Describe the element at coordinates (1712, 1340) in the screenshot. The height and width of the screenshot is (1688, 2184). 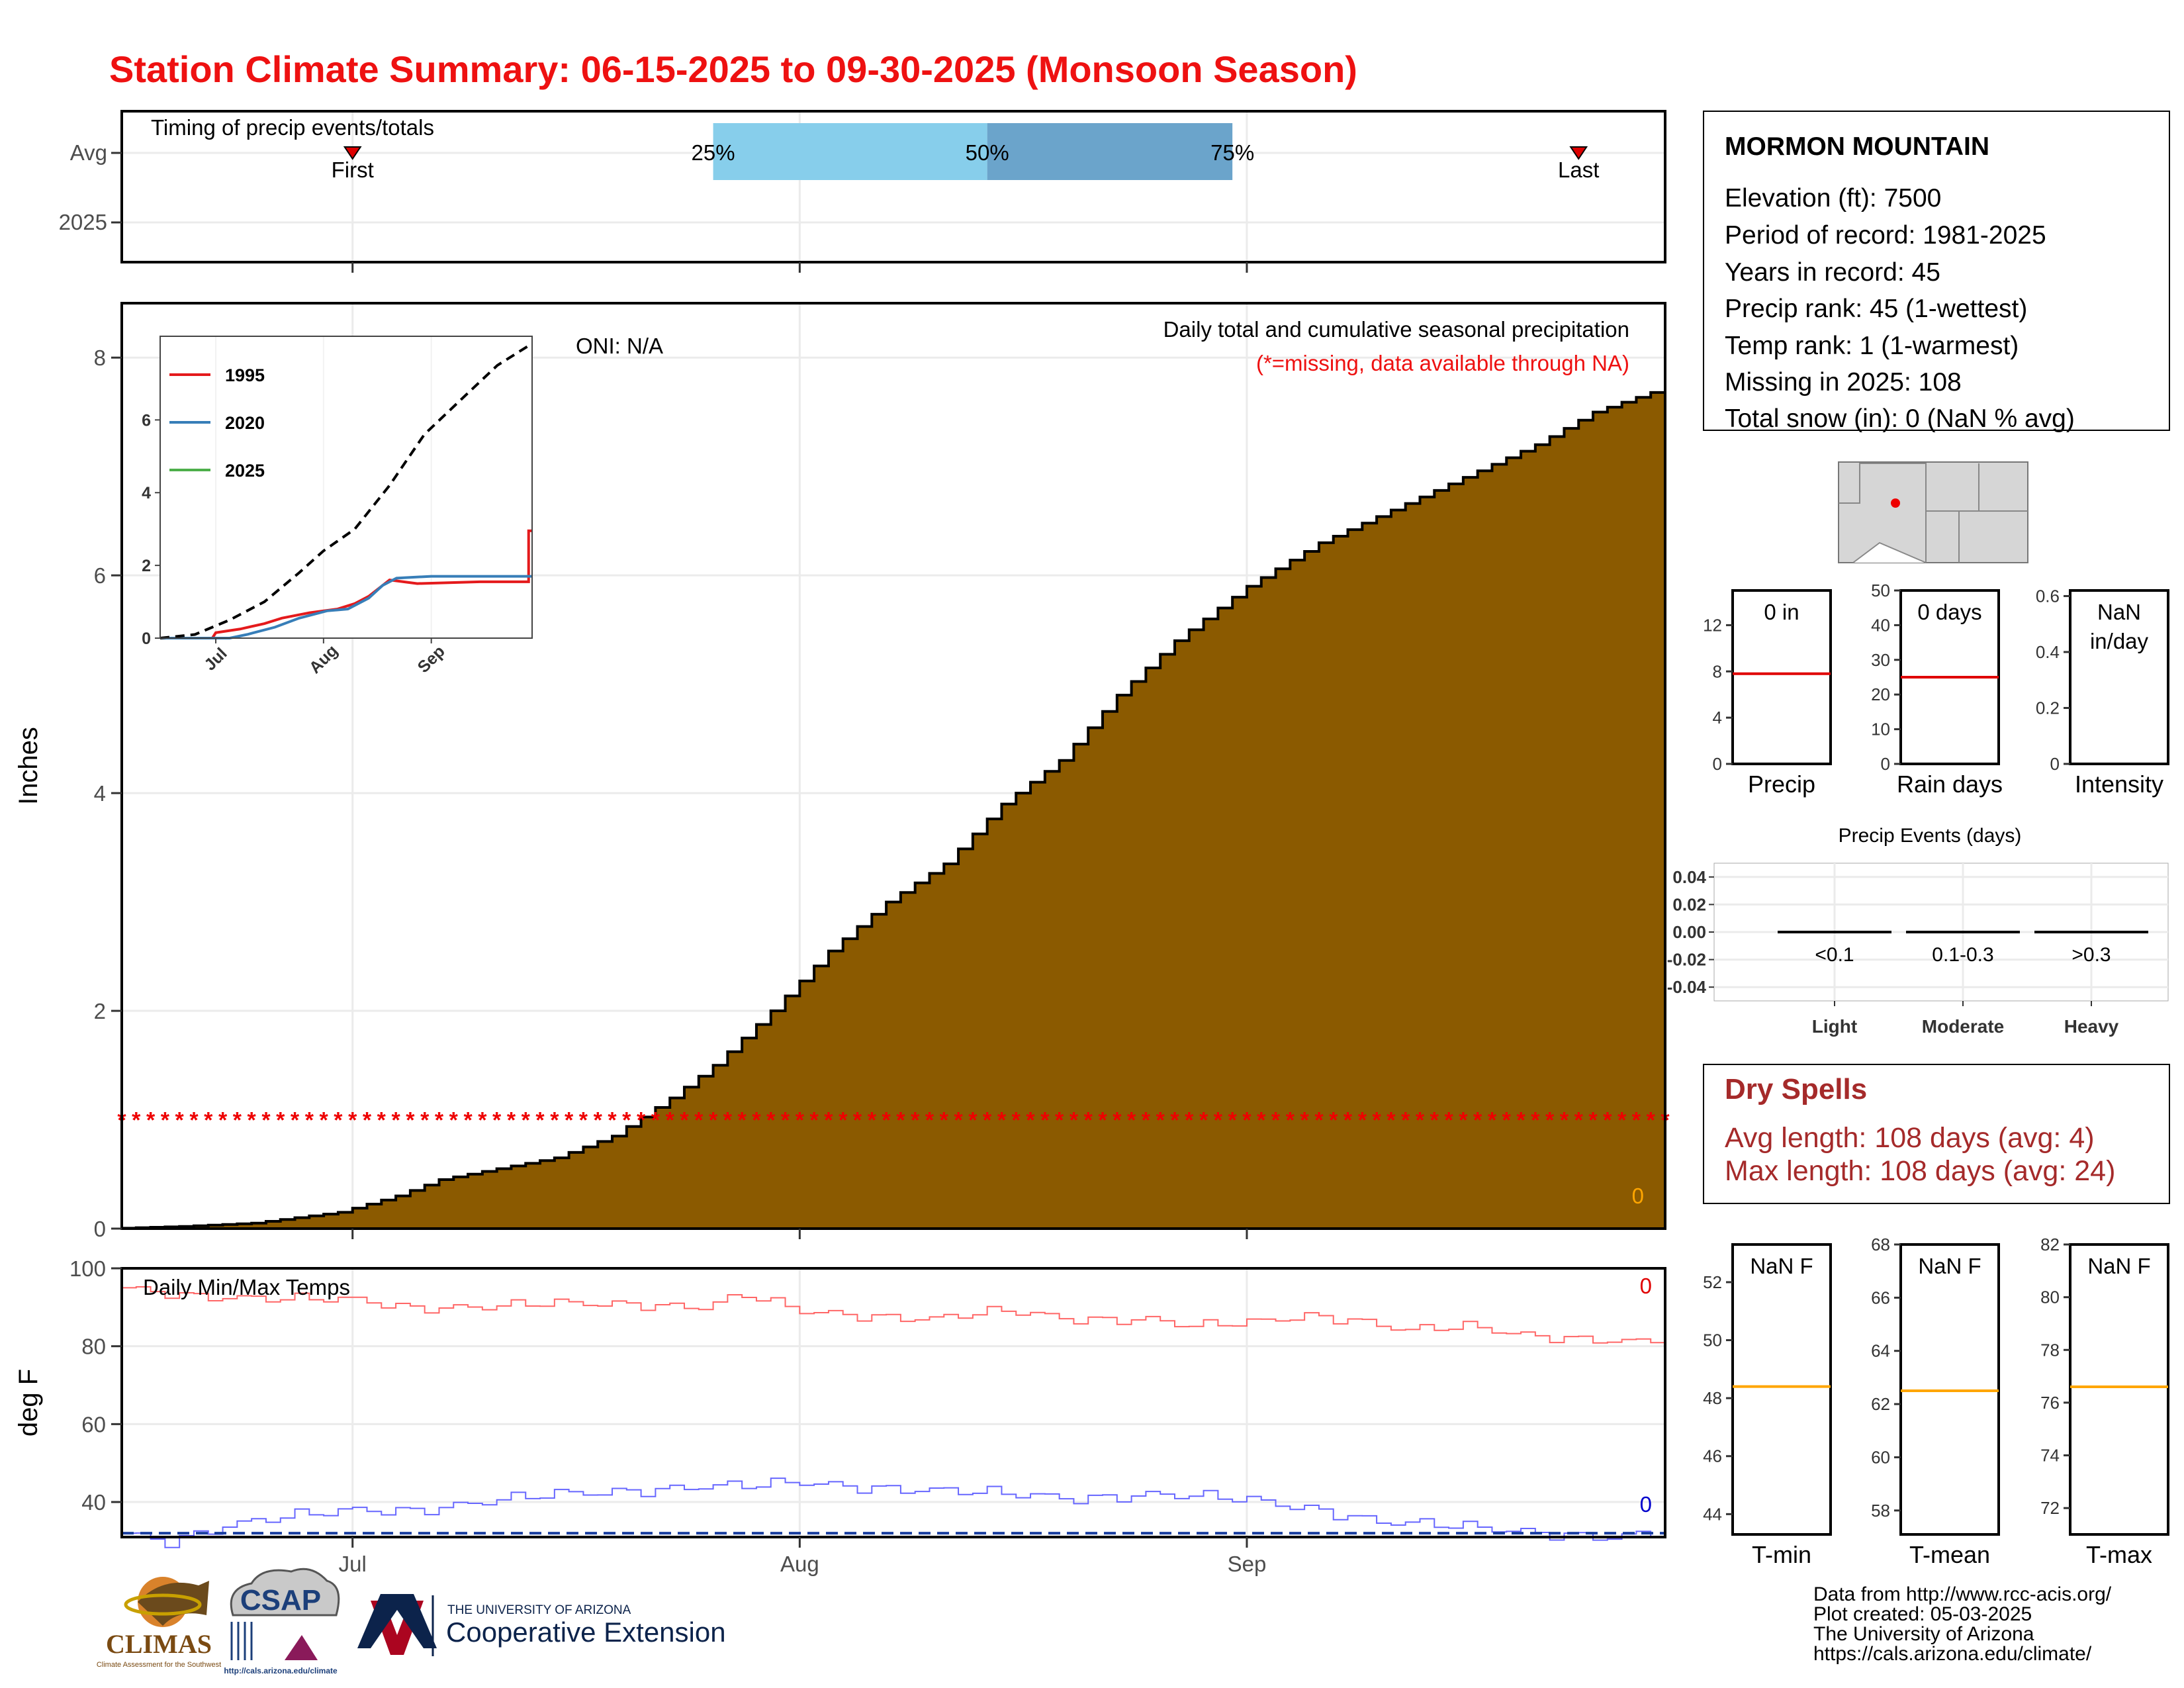
I see `tmin_summary-y-tick-50: 50` at that location.